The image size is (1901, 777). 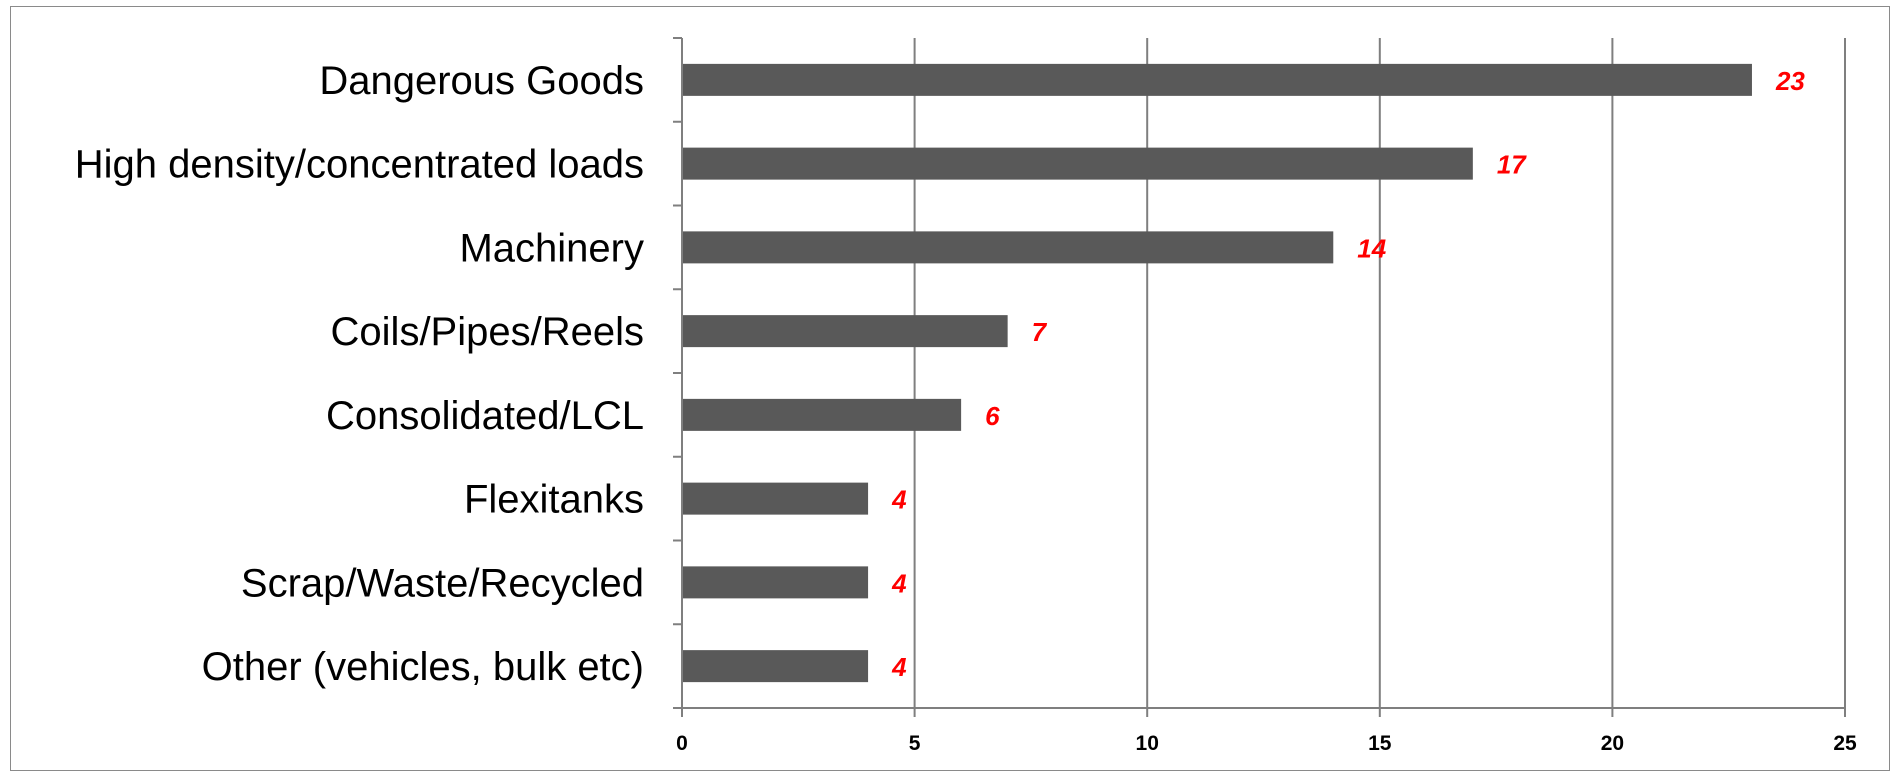 What do you see at coordinates (1371, 248) in the screenshot?
I see `data-label: 14` at bounding box center [1371, 248].